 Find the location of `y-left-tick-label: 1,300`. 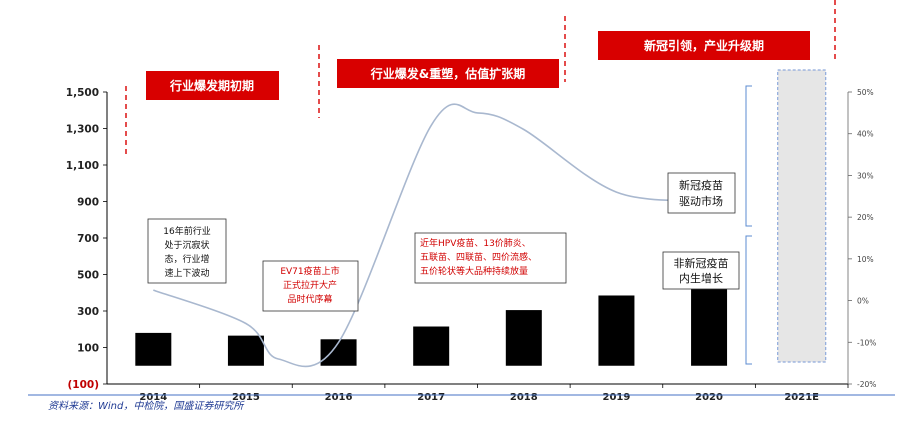

y-left-tick-label: 1,300 is located at coordinates (82, 130).